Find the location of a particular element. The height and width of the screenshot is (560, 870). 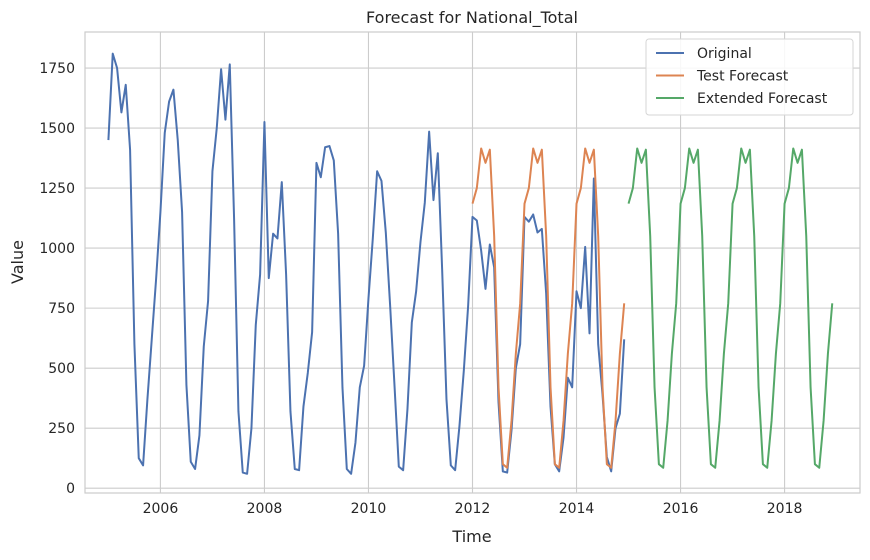

legend-label-test-forecast: Test Forecast is located at coordinates (742, 77).